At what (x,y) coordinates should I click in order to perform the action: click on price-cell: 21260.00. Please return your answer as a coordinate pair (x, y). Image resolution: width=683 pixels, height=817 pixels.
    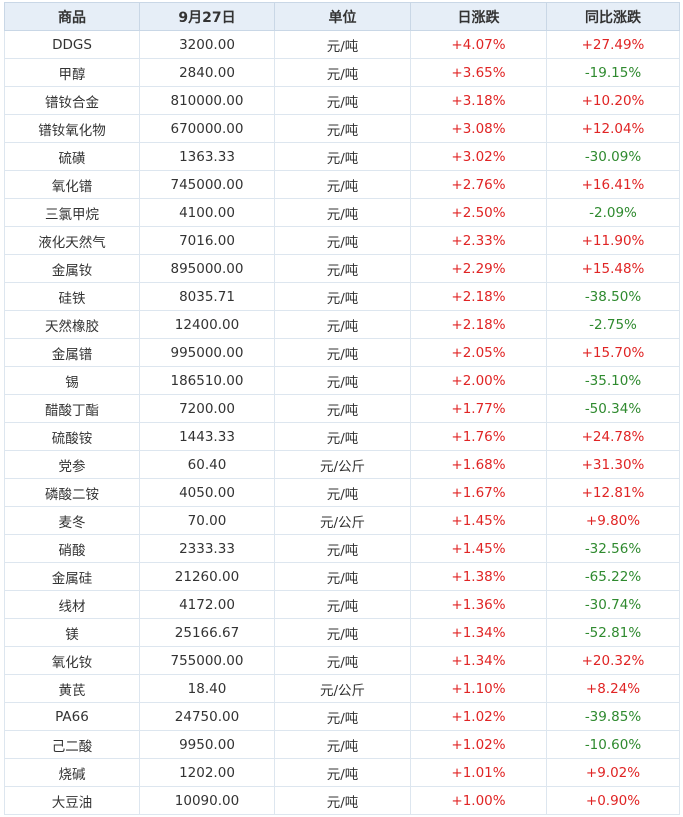
    Looking at the image, I should click on (207, 576).